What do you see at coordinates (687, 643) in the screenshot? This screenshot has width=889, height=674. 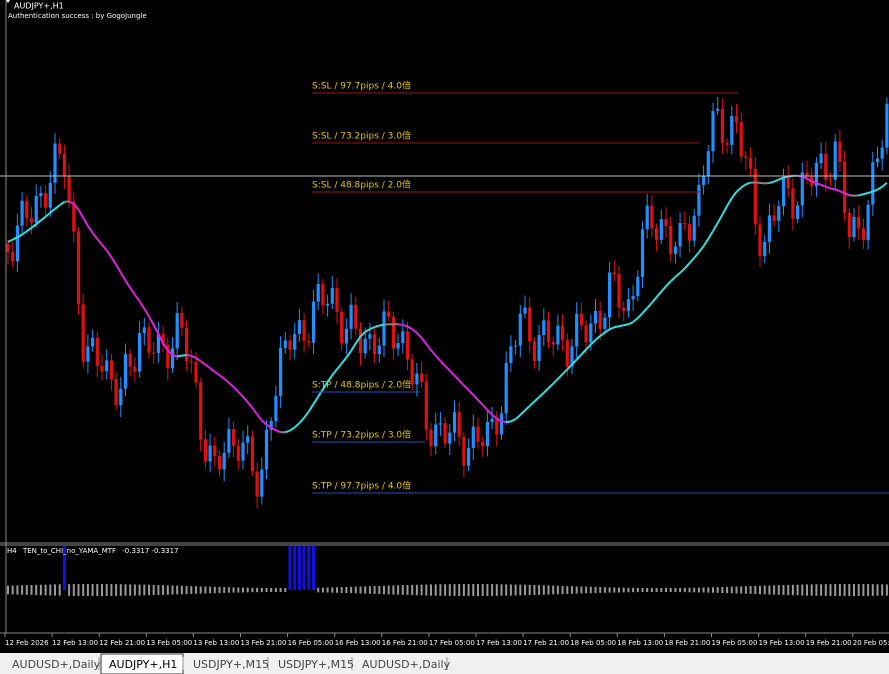 I see `time-label: 18 Feb 21:00` at bounding box center [687, 643].